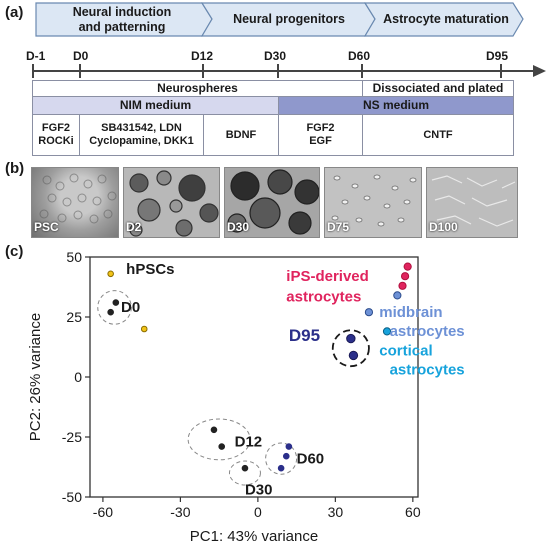 The image size is (550, 548). Describe the element at coordinates (304, 335) in the screenshot. I see `group-label-d95: D95` at that location.